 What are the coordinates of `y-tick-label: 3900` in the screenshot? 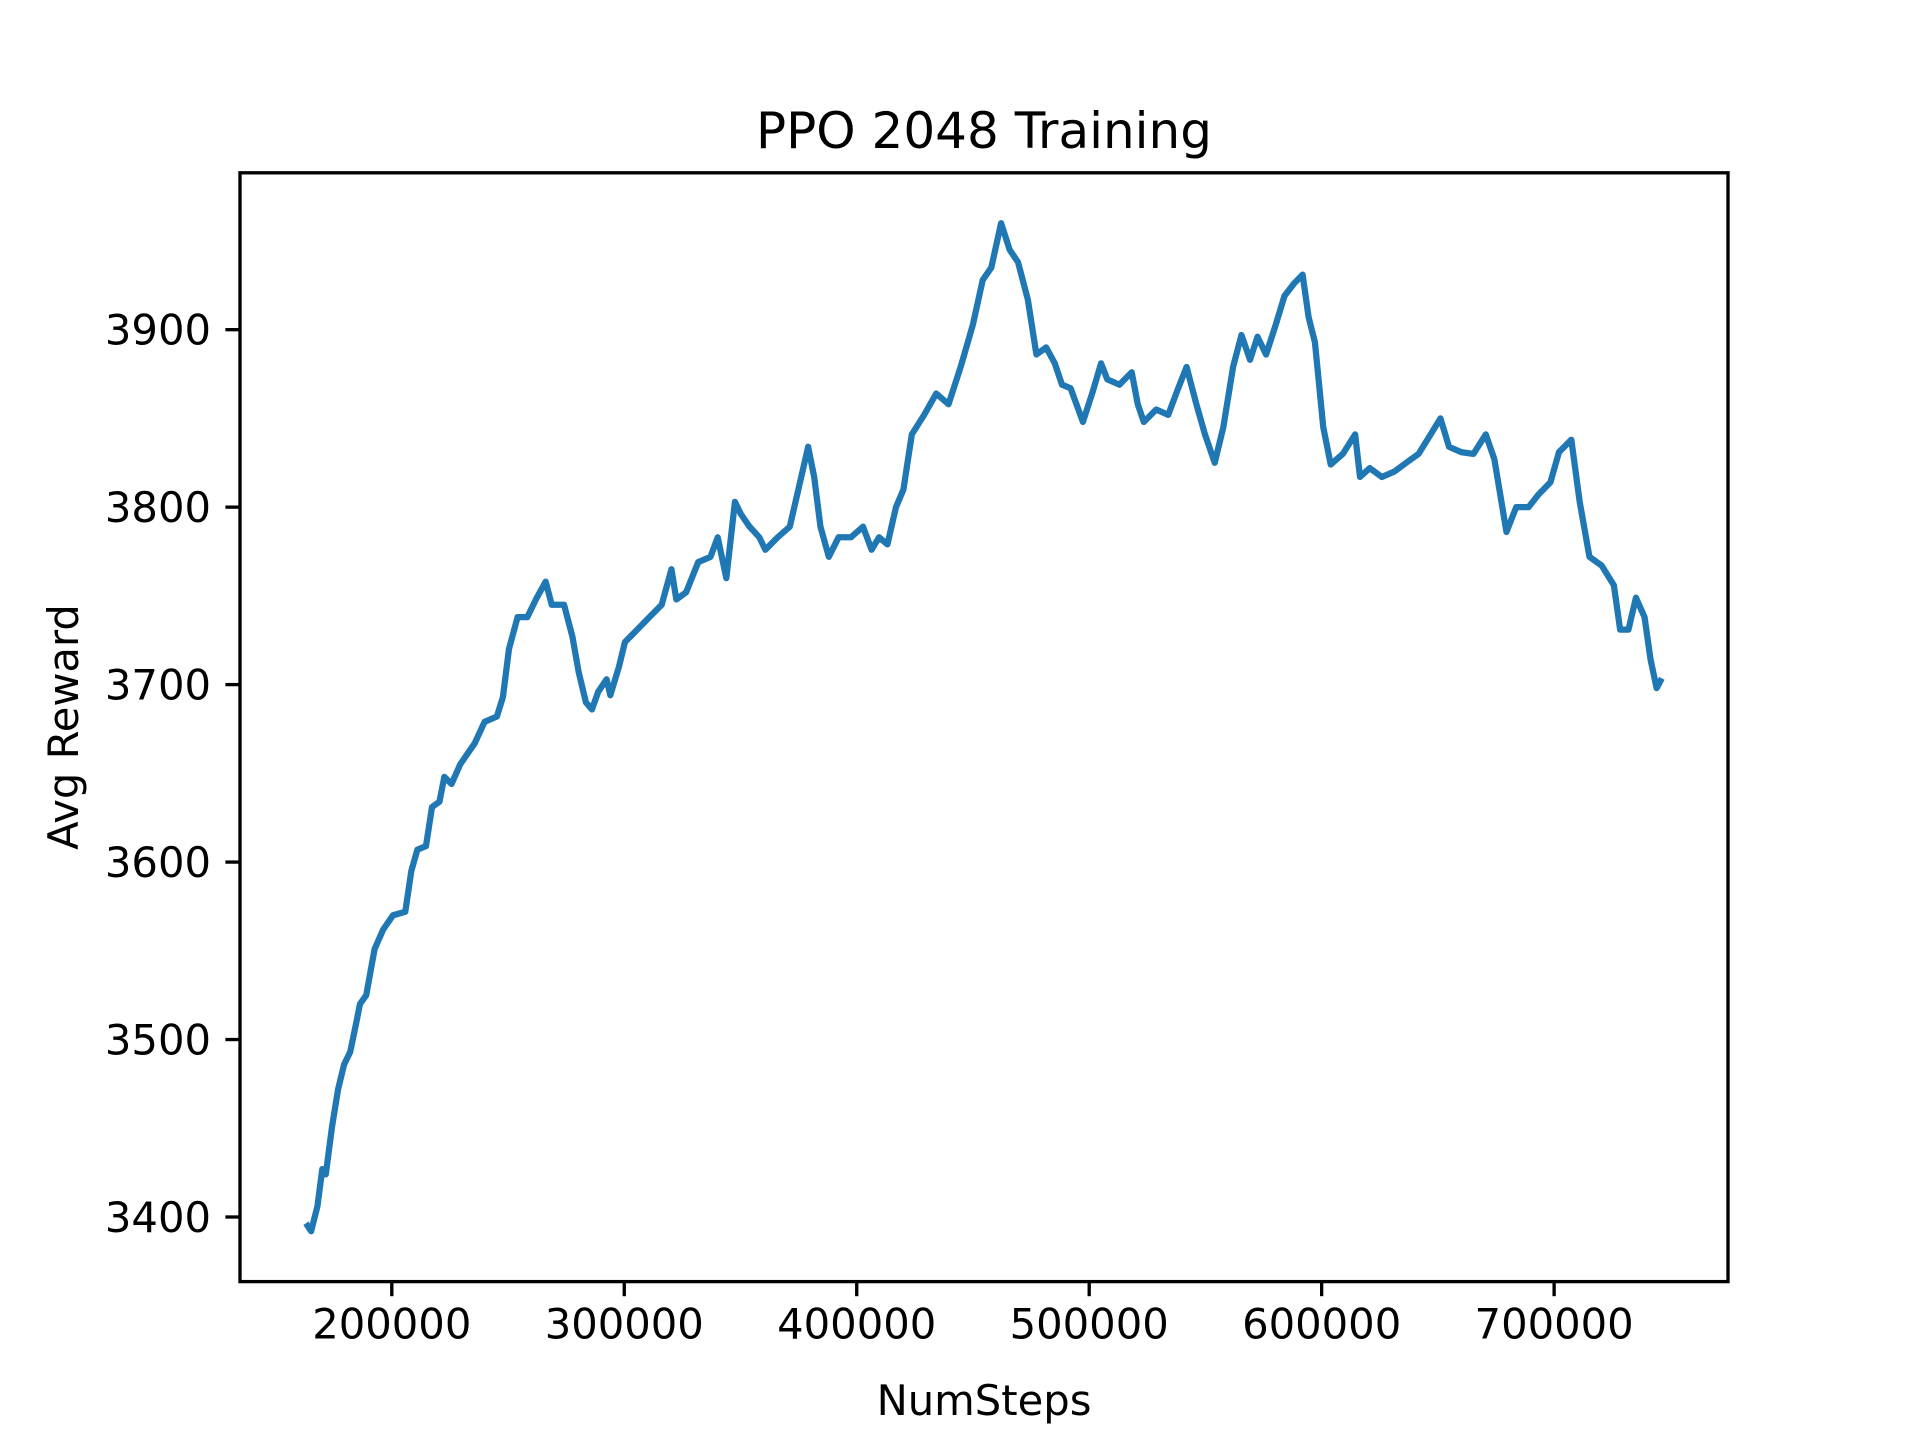 It's located at (158, 330).